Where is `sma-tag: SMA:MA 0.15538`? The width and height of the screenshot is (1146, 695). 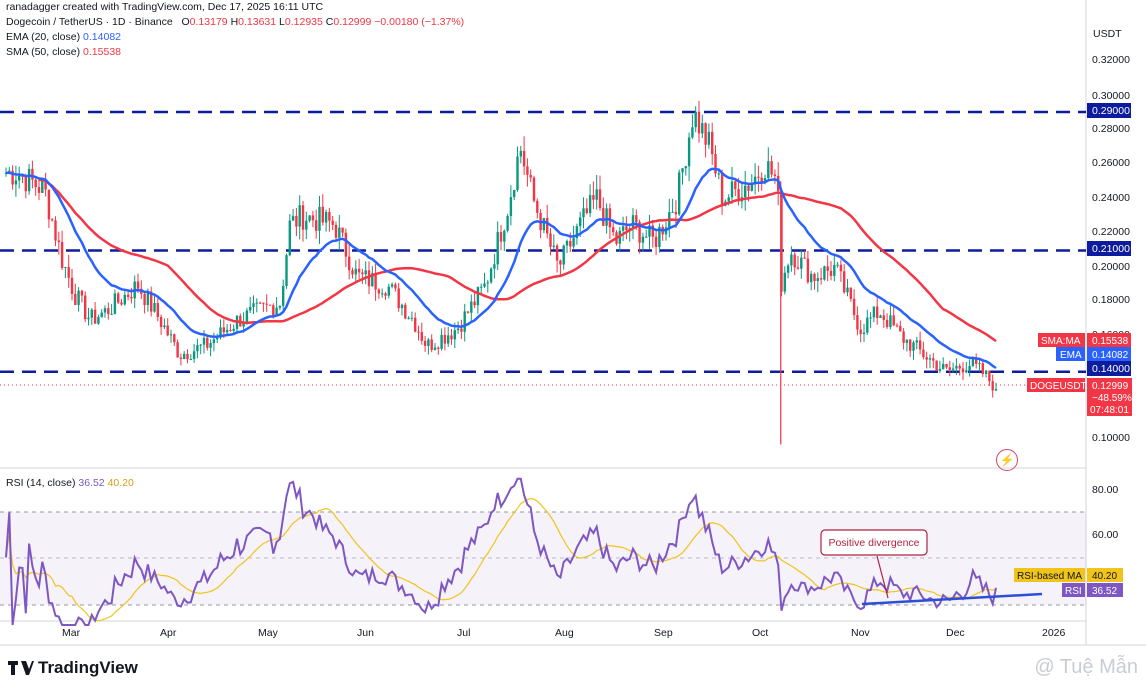
sma-tag: SMA:MA 0.15538 is located at coordinates (1084, 340).